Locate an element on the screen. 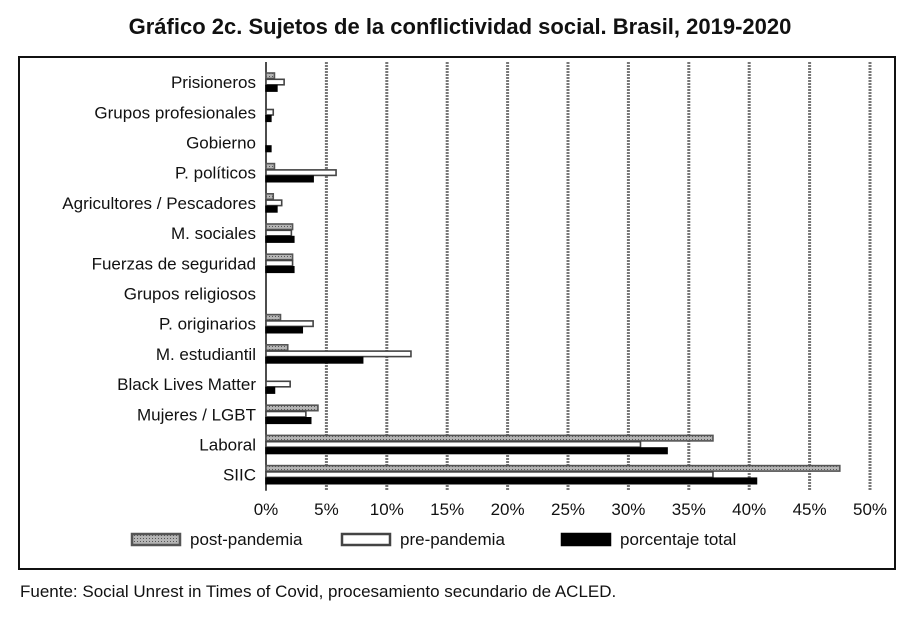 Image resolution: width=920 pixels, height=621 pixels. x-tick-label: 5% is located at coordinates (326, 509).